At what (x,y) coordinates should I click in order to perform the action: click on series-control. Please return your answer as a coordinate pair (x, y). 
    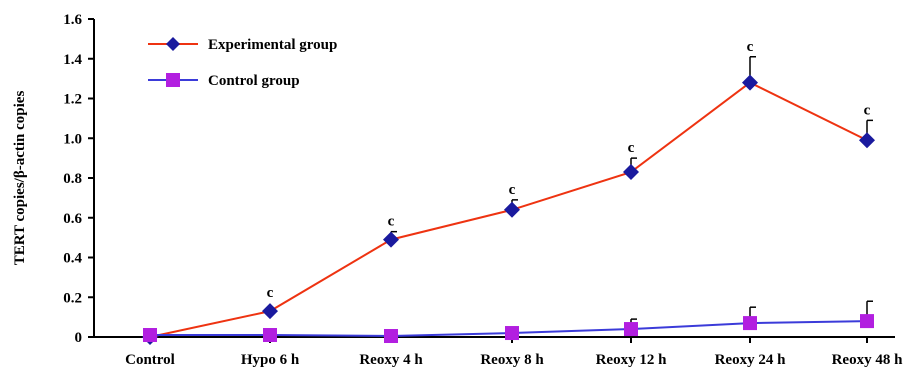
    Looking at the image, I should click on (508, 322).